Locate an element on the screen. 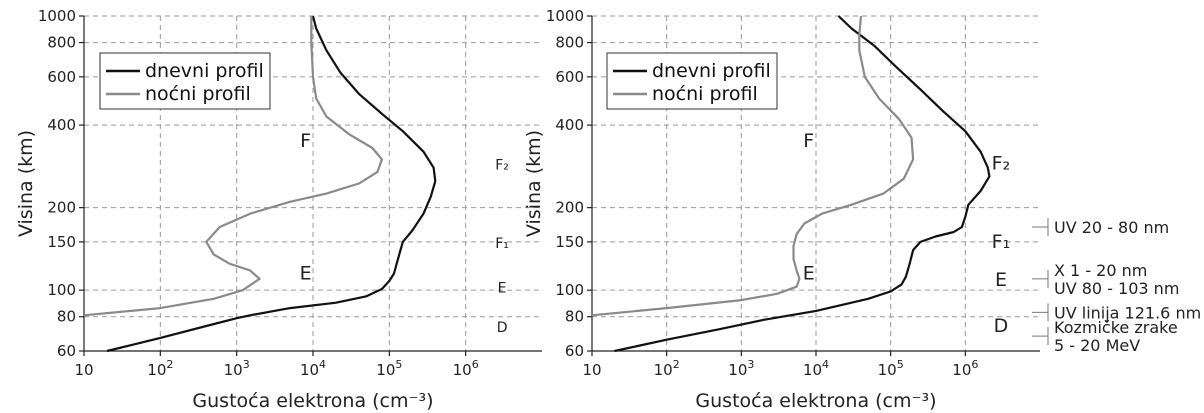  annotation-text: X 1 - 20 nm is located at coordinates (1100, 270).